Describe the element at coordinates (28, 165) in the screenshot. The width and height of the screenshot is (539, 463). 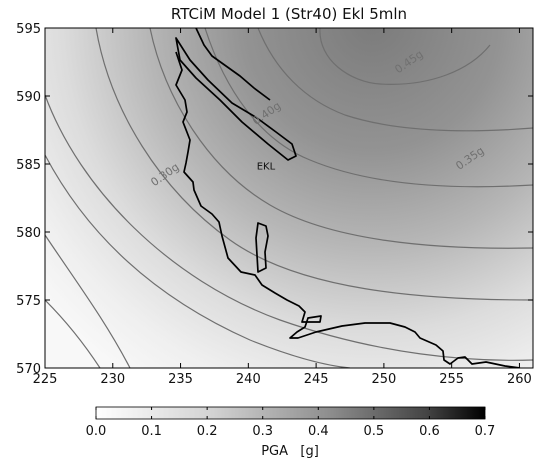
I see `y-tick-label: 585` at that location.